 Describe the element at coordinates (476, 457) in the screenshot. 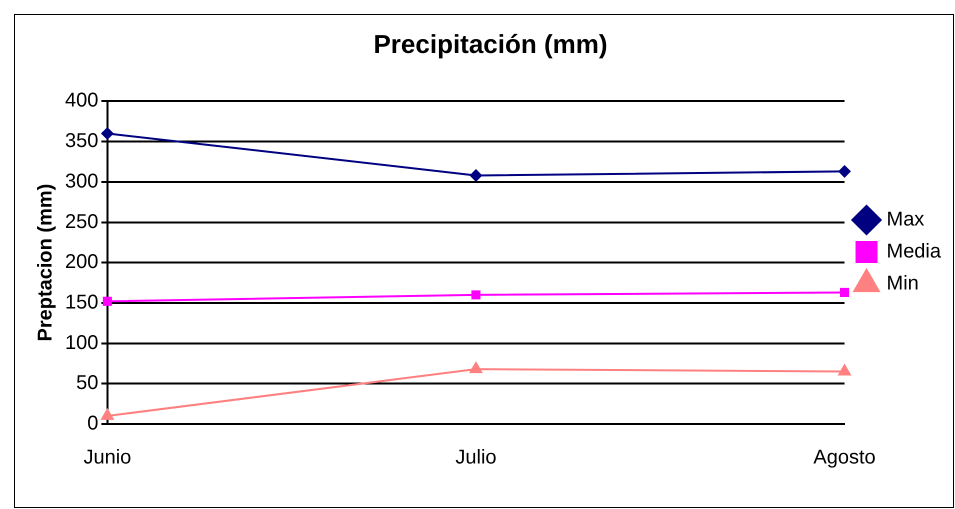

I see `x-tick-label: Julio` at that location.